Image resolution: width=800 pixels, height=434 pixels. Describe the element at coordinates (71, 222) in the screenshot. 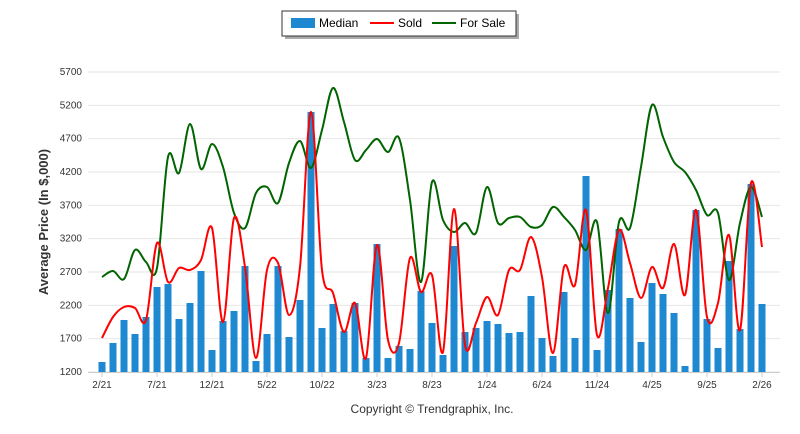

I see `y-axis-ticks: 1200 1700 2200 2700 3200 3700 4200 4700 5200 5700` at that location.